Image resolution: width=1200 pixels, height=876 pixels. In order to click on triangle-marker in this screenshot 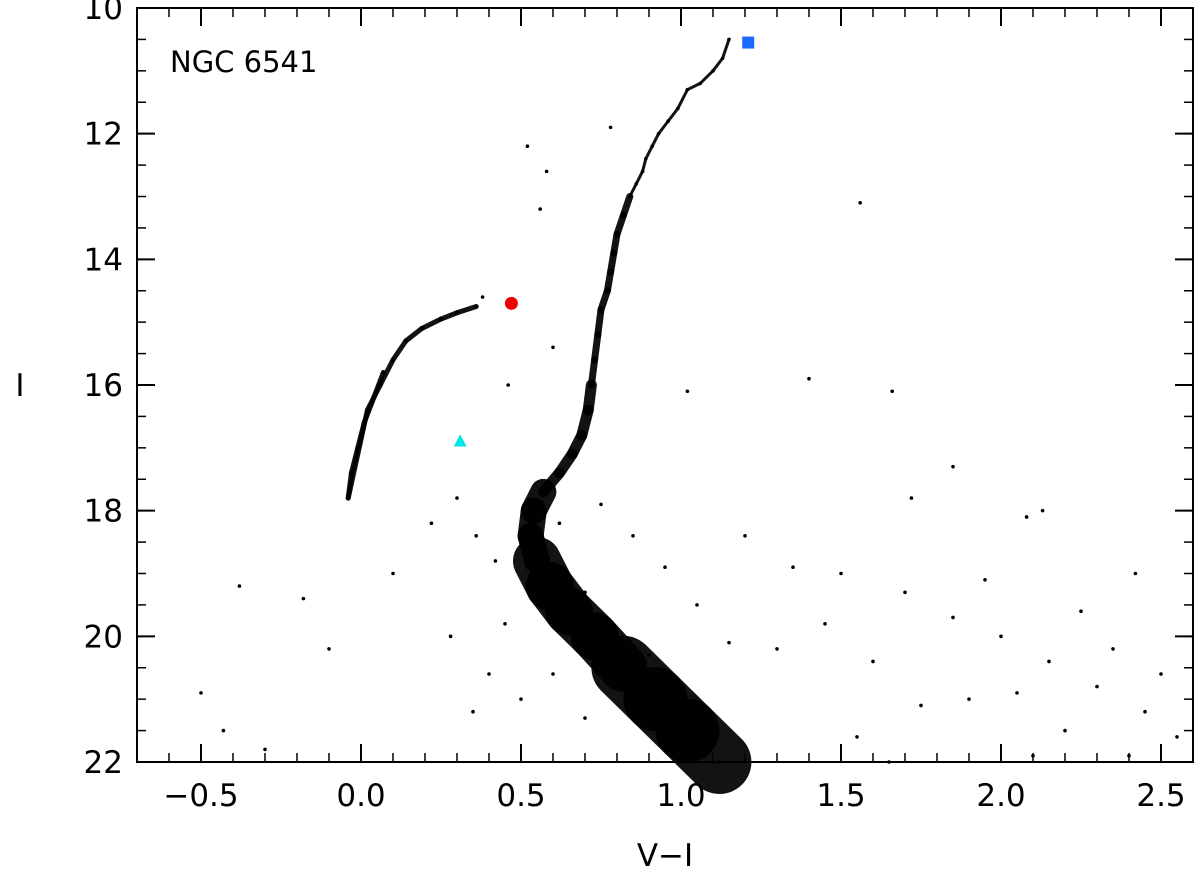, I will do `click(460, 440)`.